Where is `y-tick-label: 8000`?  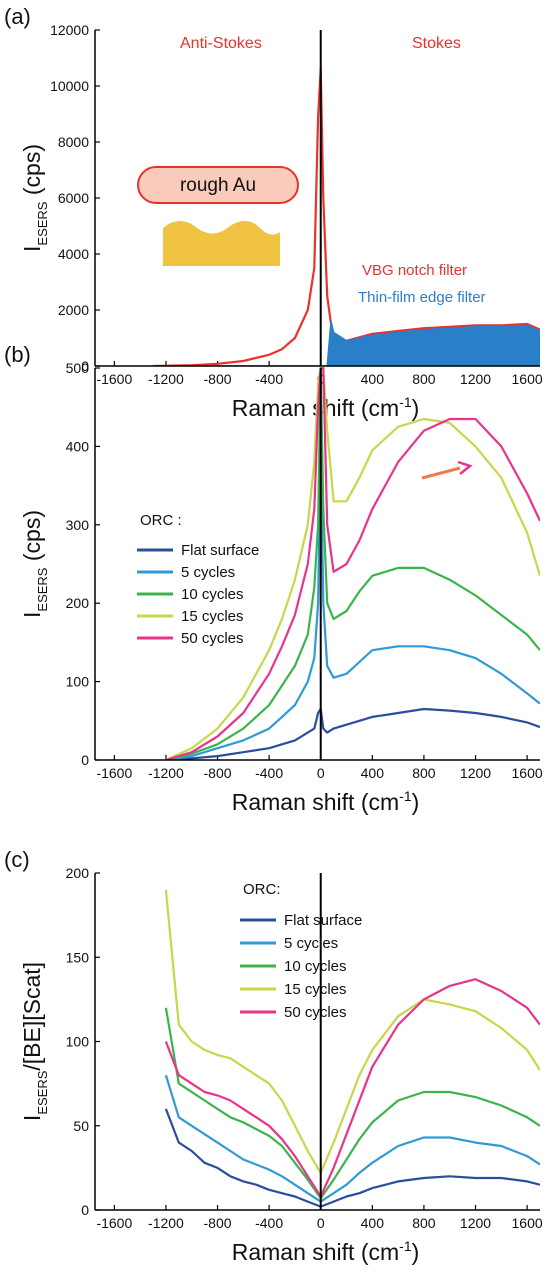 y-tick-label: 8000 is located at coordinates (73, 142).